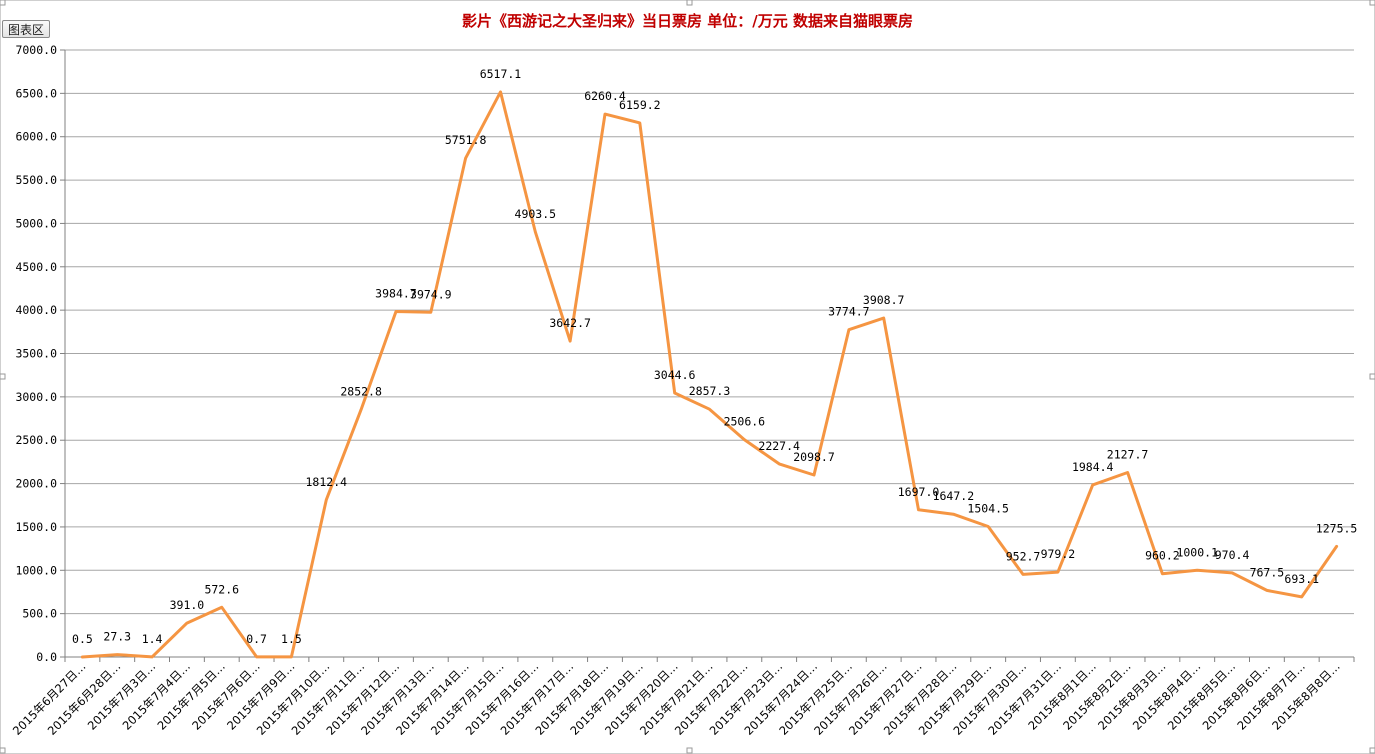 The image size is (1375, 754). What do you see at coordinates (710, 391) in the screenshot?
I see `data-label: 2857.3` at bounding box center [710, 391].